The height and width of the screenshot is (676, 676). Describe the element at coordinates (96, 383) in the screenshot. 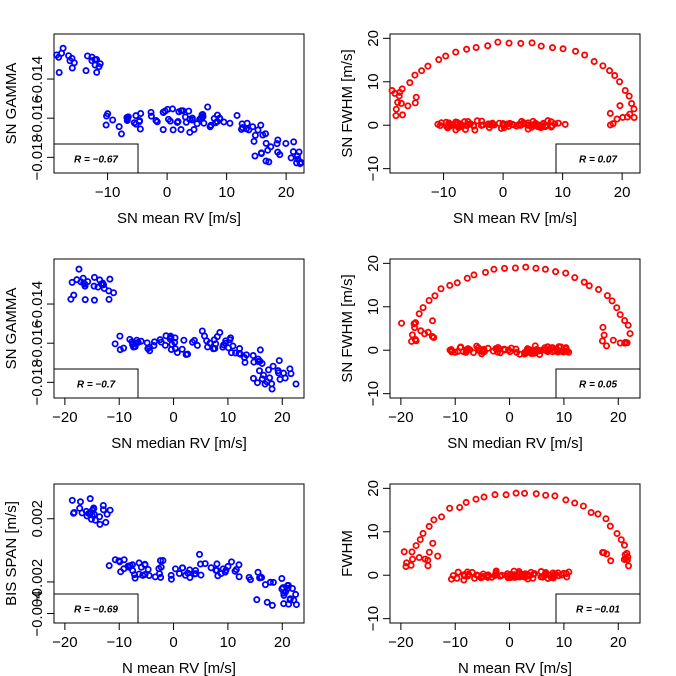

I see `legend-box` at that location.